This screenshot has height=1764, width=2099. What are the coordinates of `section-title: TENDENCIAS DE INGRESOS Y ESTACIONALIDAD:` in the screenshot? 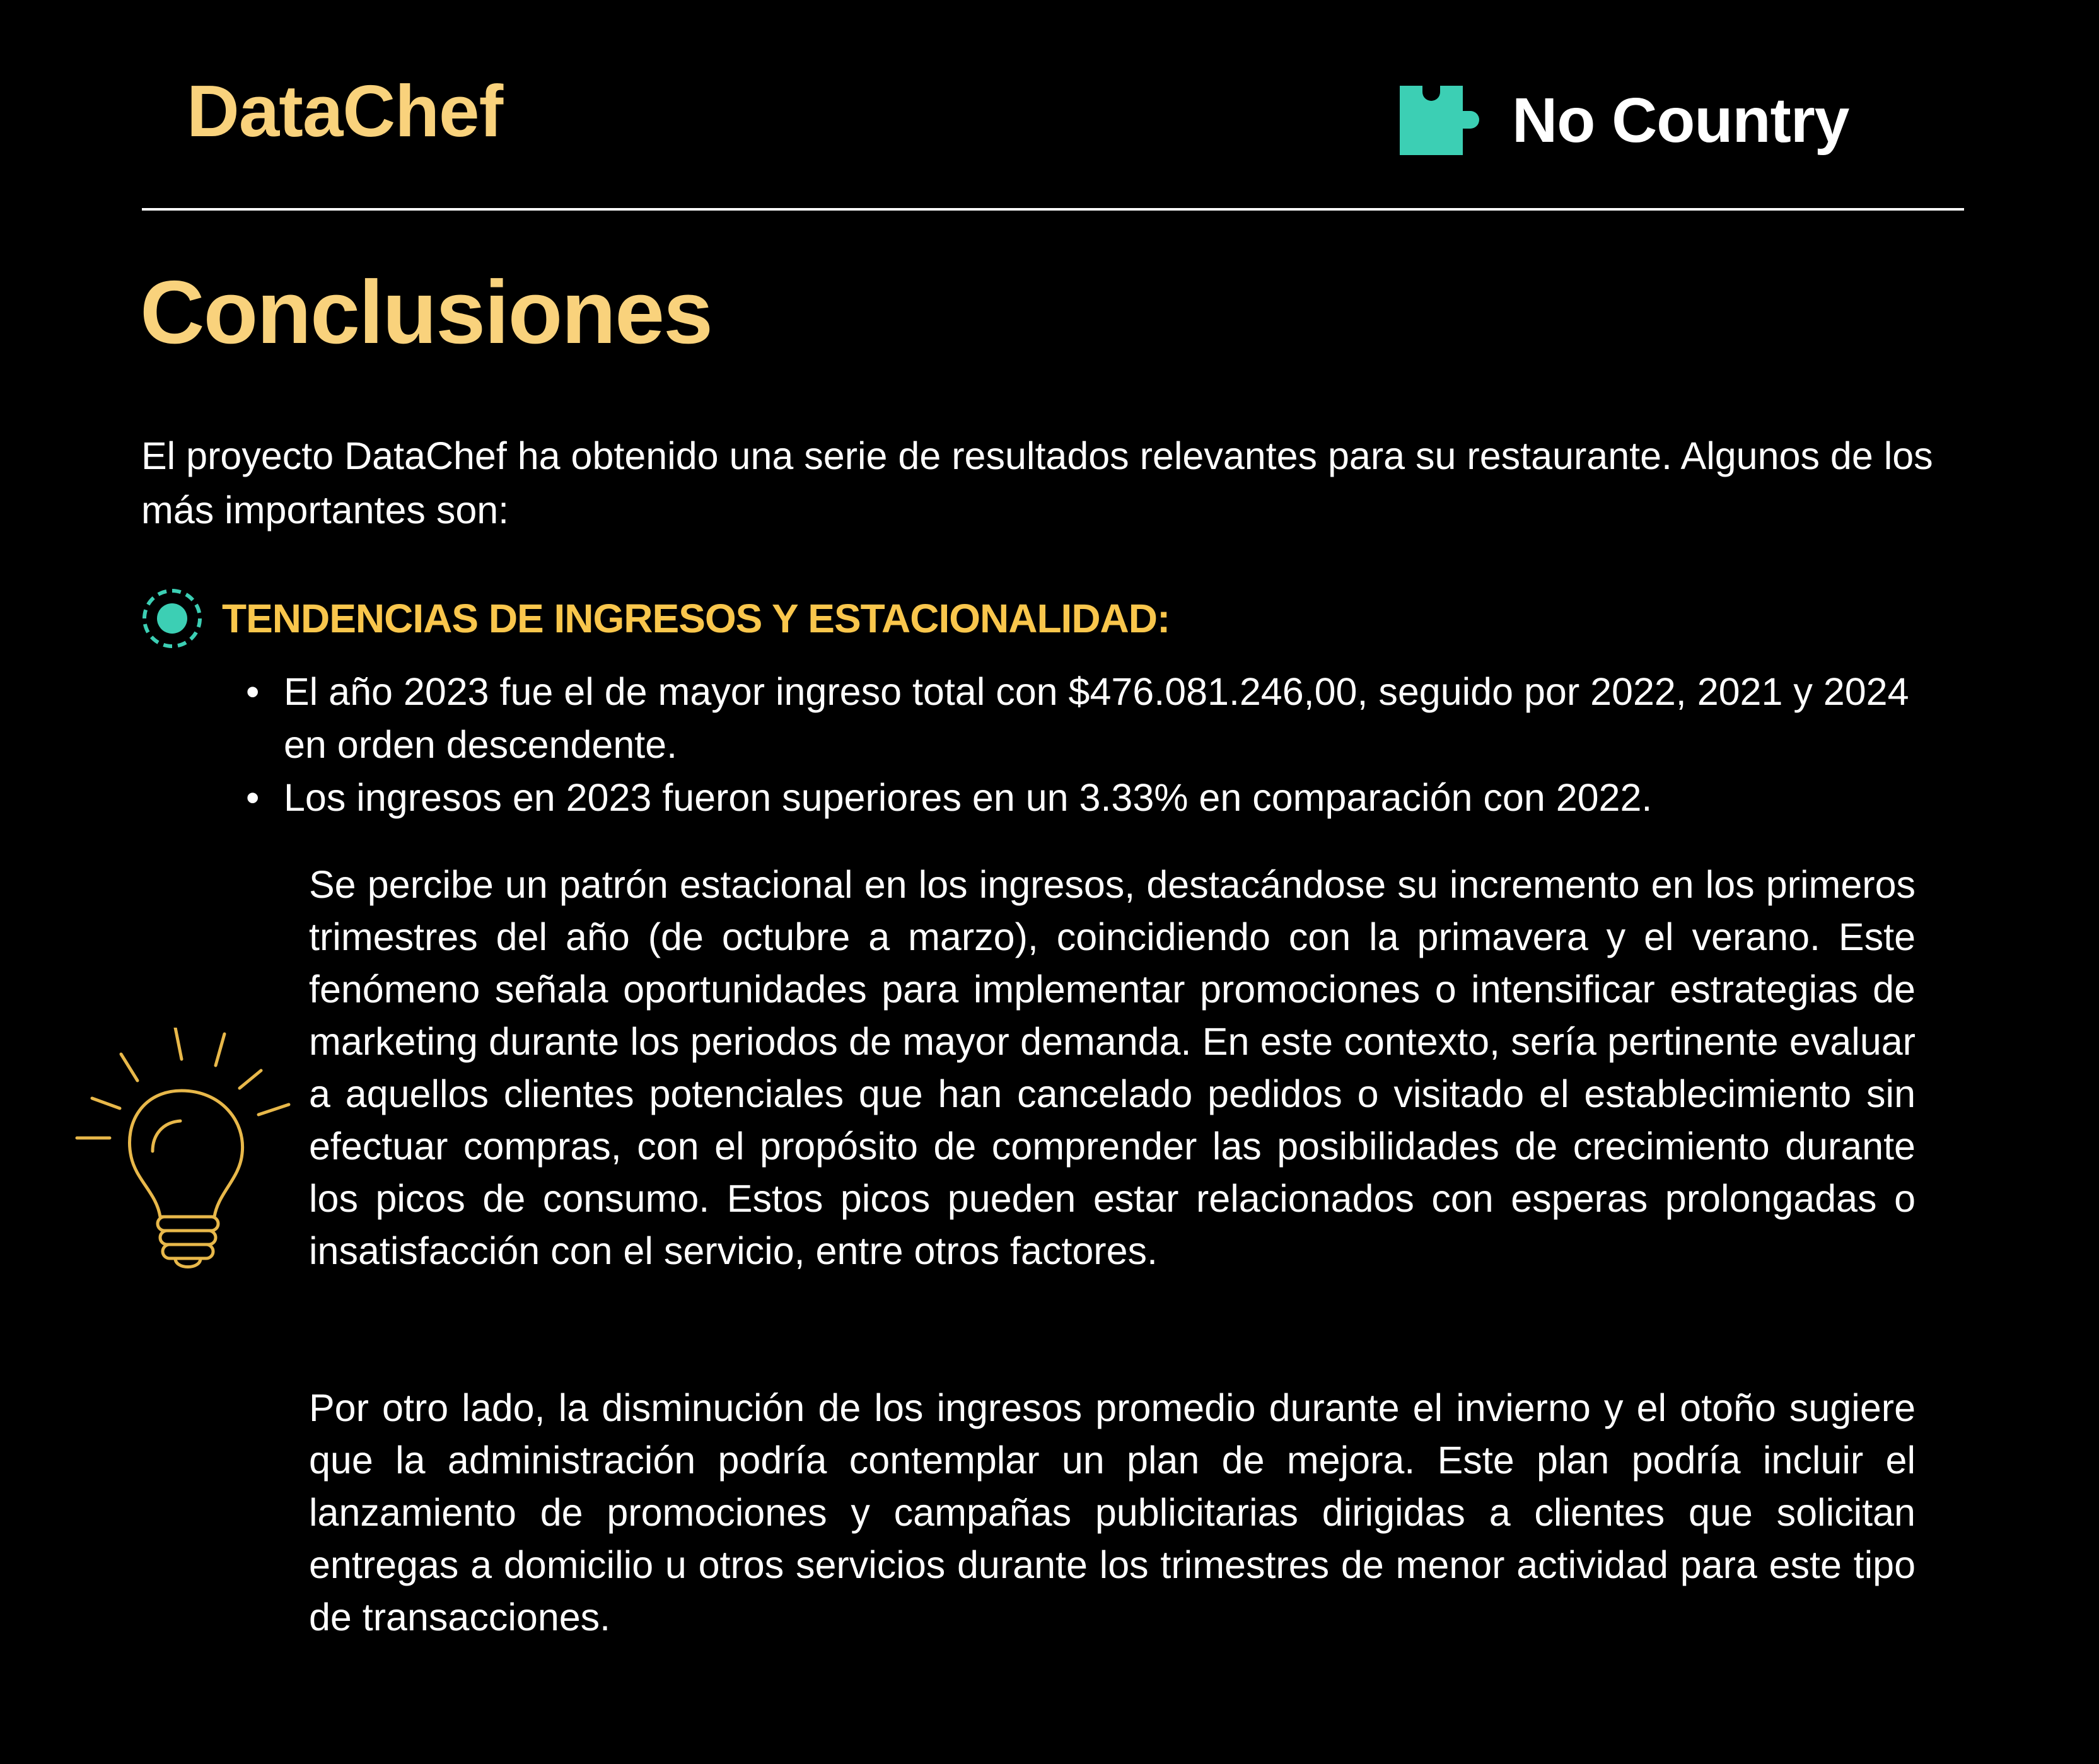 It's located at (696, 618).